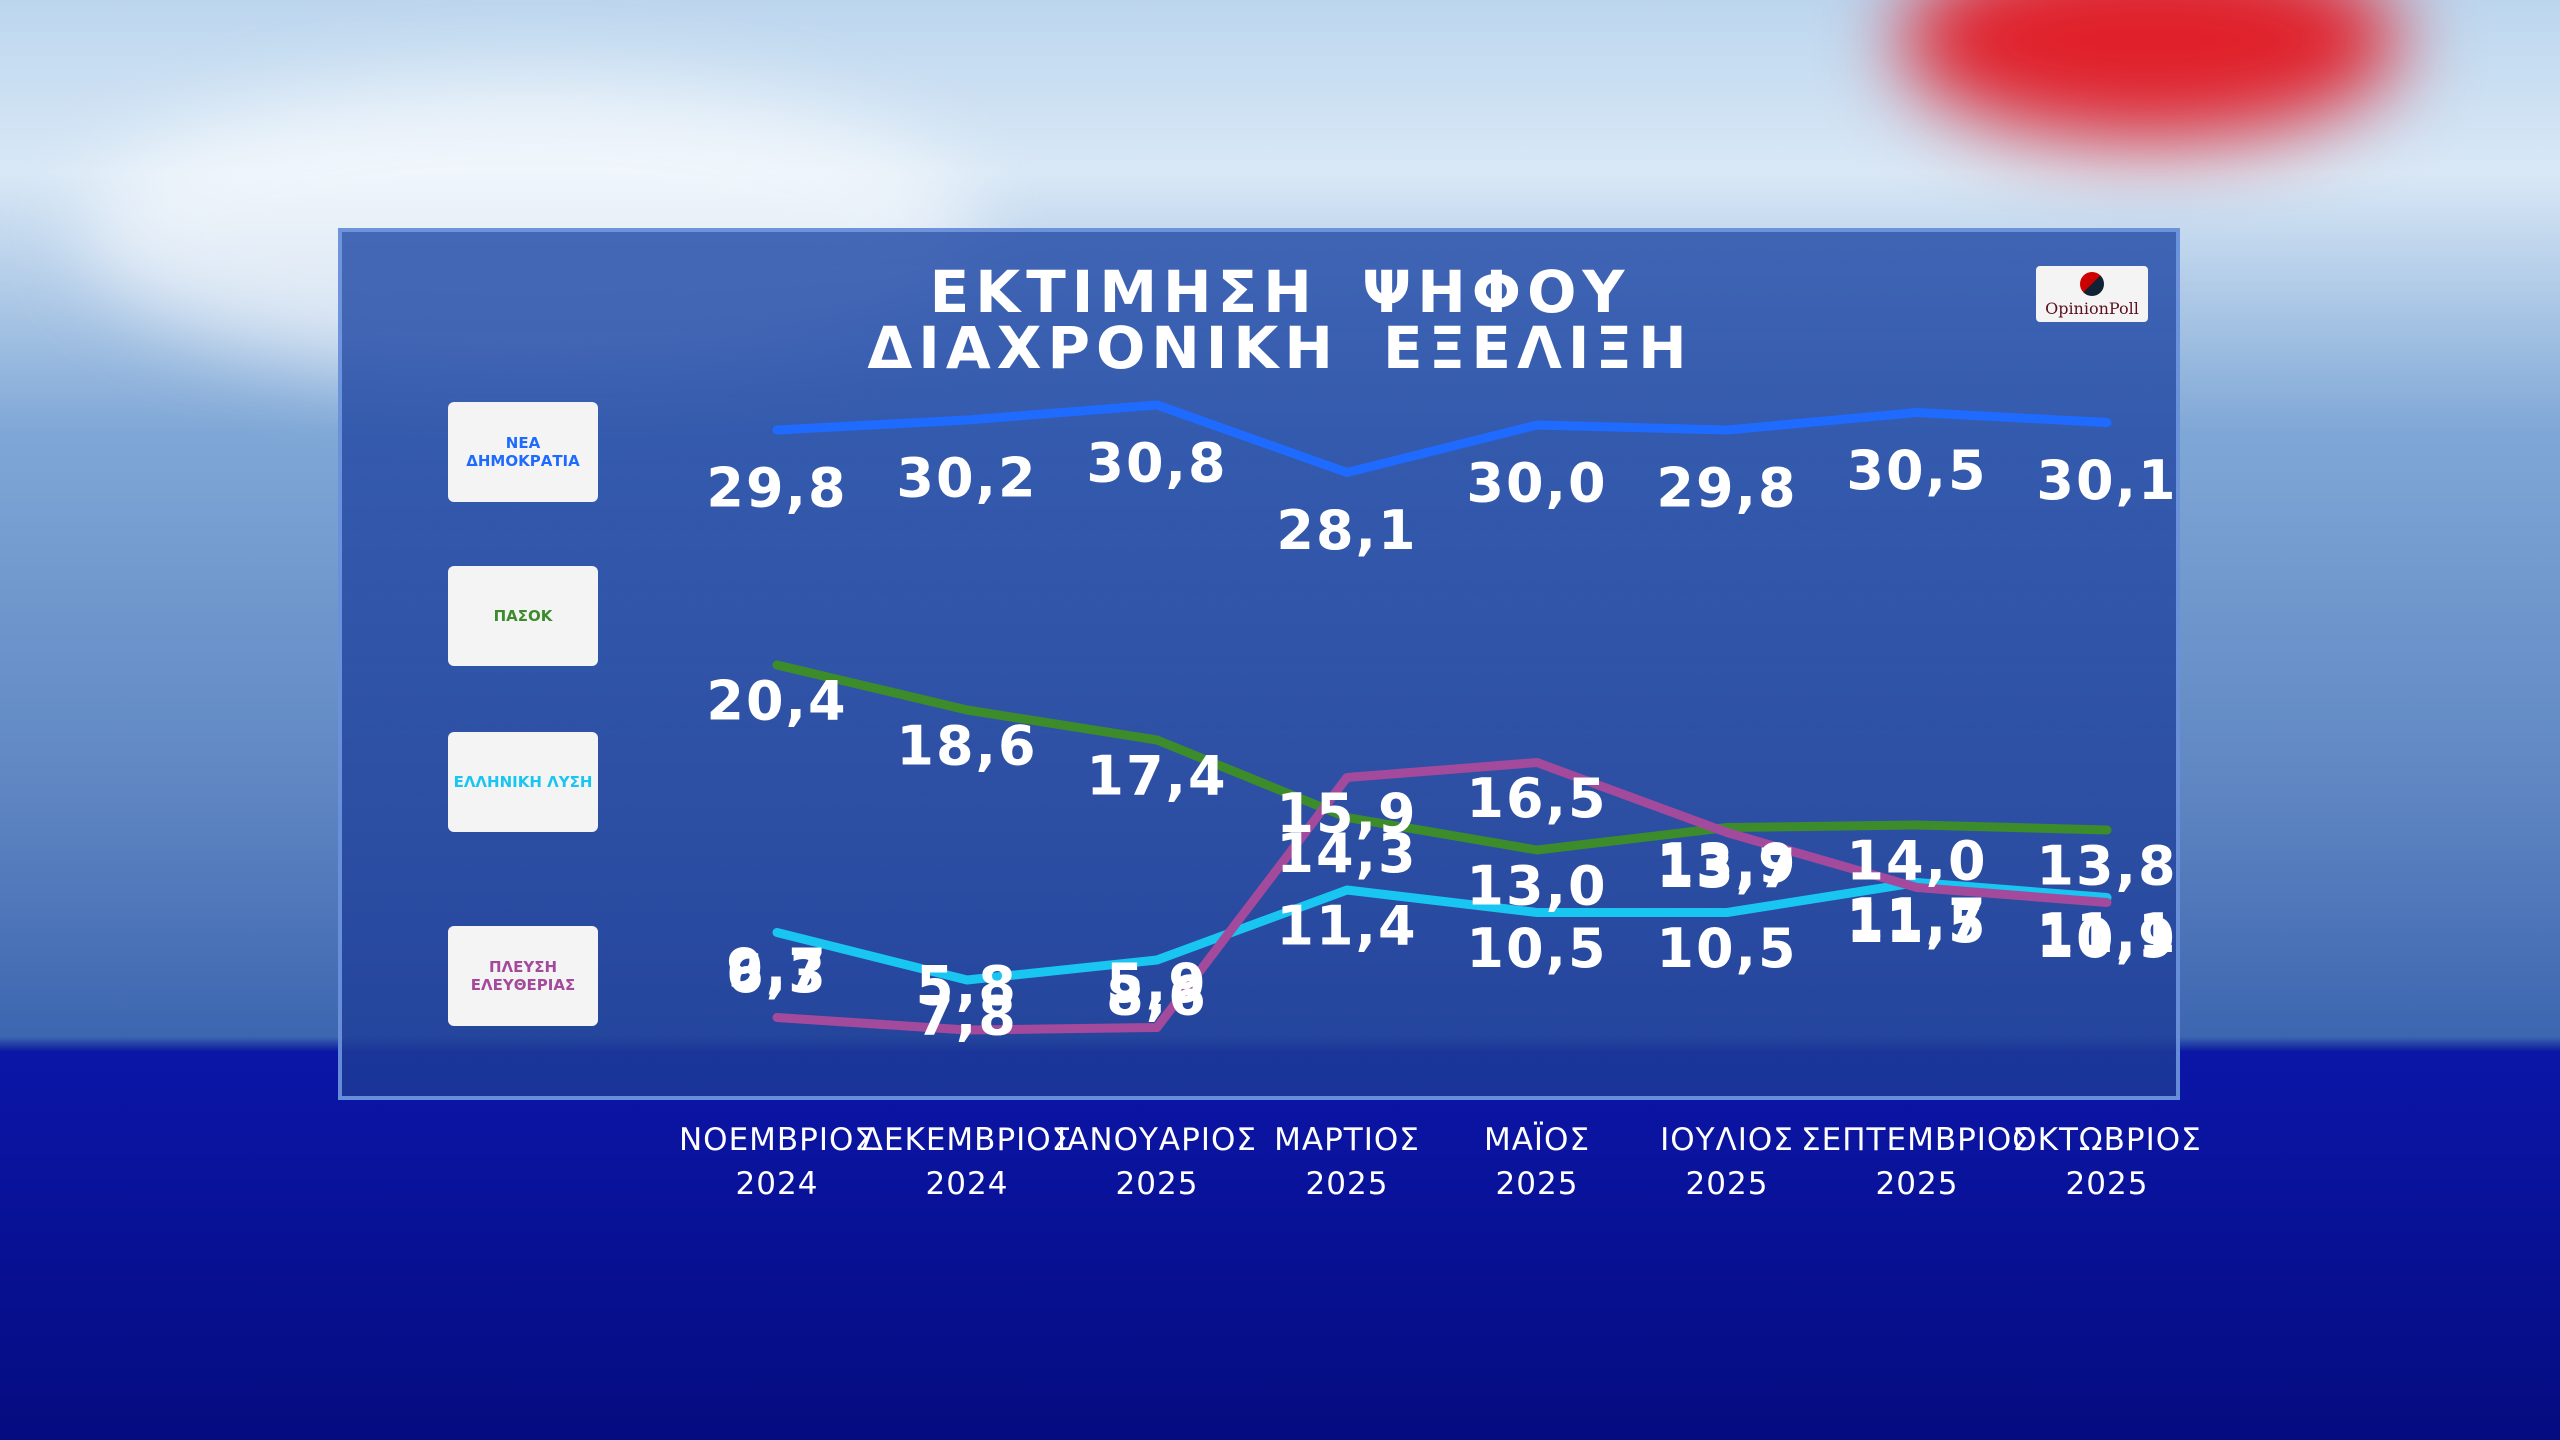  Describe the element at coordinates (1916, 861) in the screenshot. I see `data-label: 14,0` at that location.